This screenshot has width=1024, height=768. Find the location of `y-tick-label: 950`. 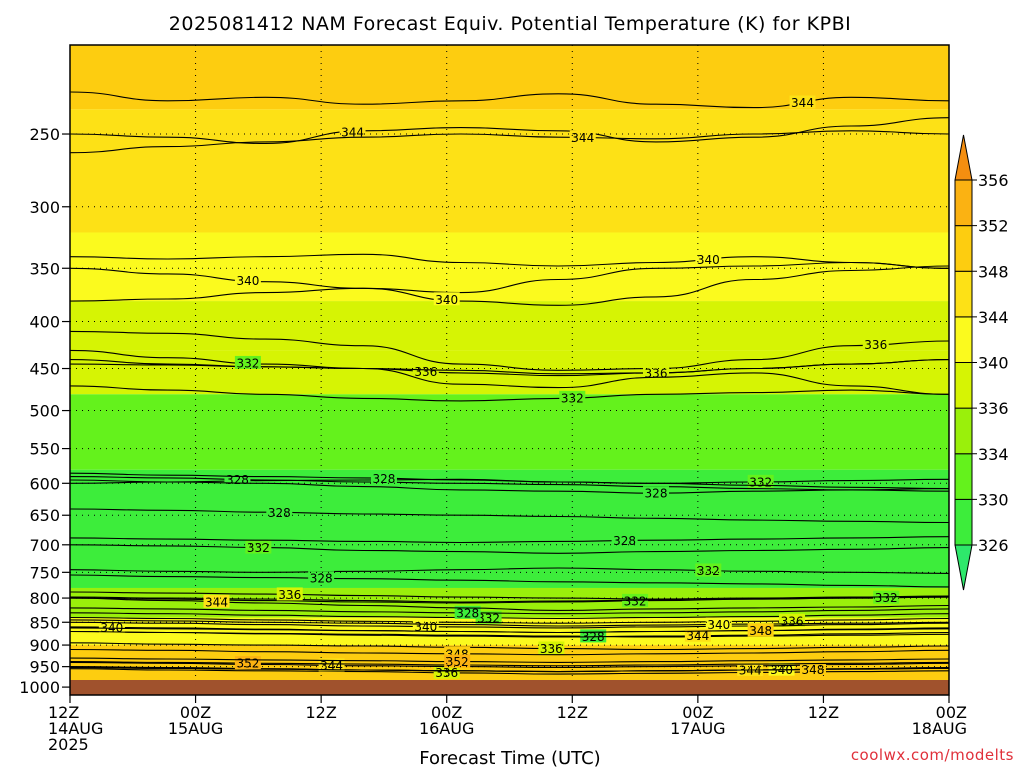

y-tick-label: 950 is located at coordinates (44, 667).